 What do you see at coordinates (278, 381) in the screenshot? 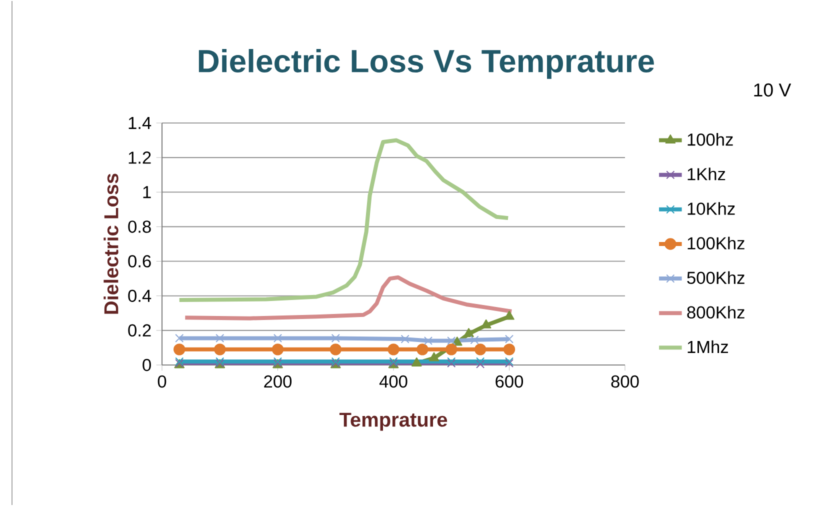
I see `x-tick-label: 200` at bounding box center [278, 381].